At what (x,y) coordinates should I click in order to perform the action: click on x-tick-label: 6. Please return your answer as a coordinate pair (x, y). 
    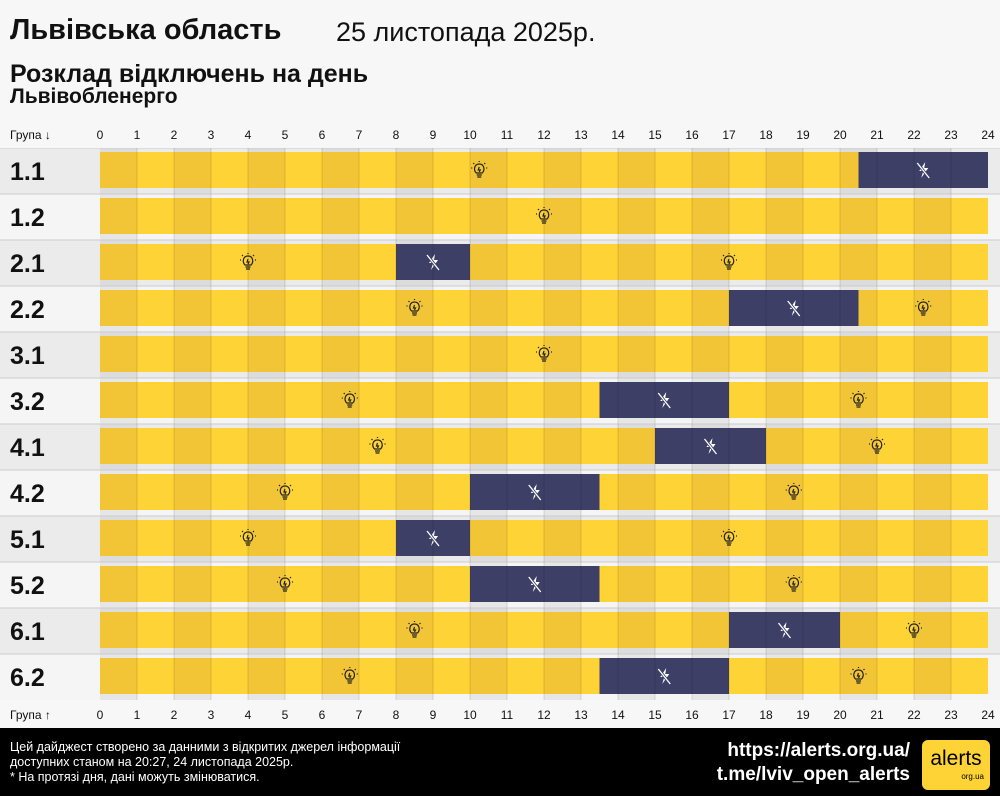
    Looking at the image, I should click on (322, 135).